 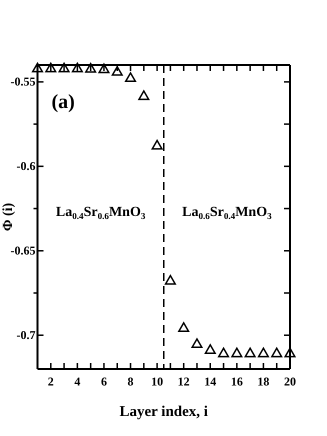 What do you see at coordinates (227, 213) in the screenshot?
I see `annotation: La$_{0.6}$Sr$_{0.4}$MnO$_{3}$` at bounding box center [227, 213].